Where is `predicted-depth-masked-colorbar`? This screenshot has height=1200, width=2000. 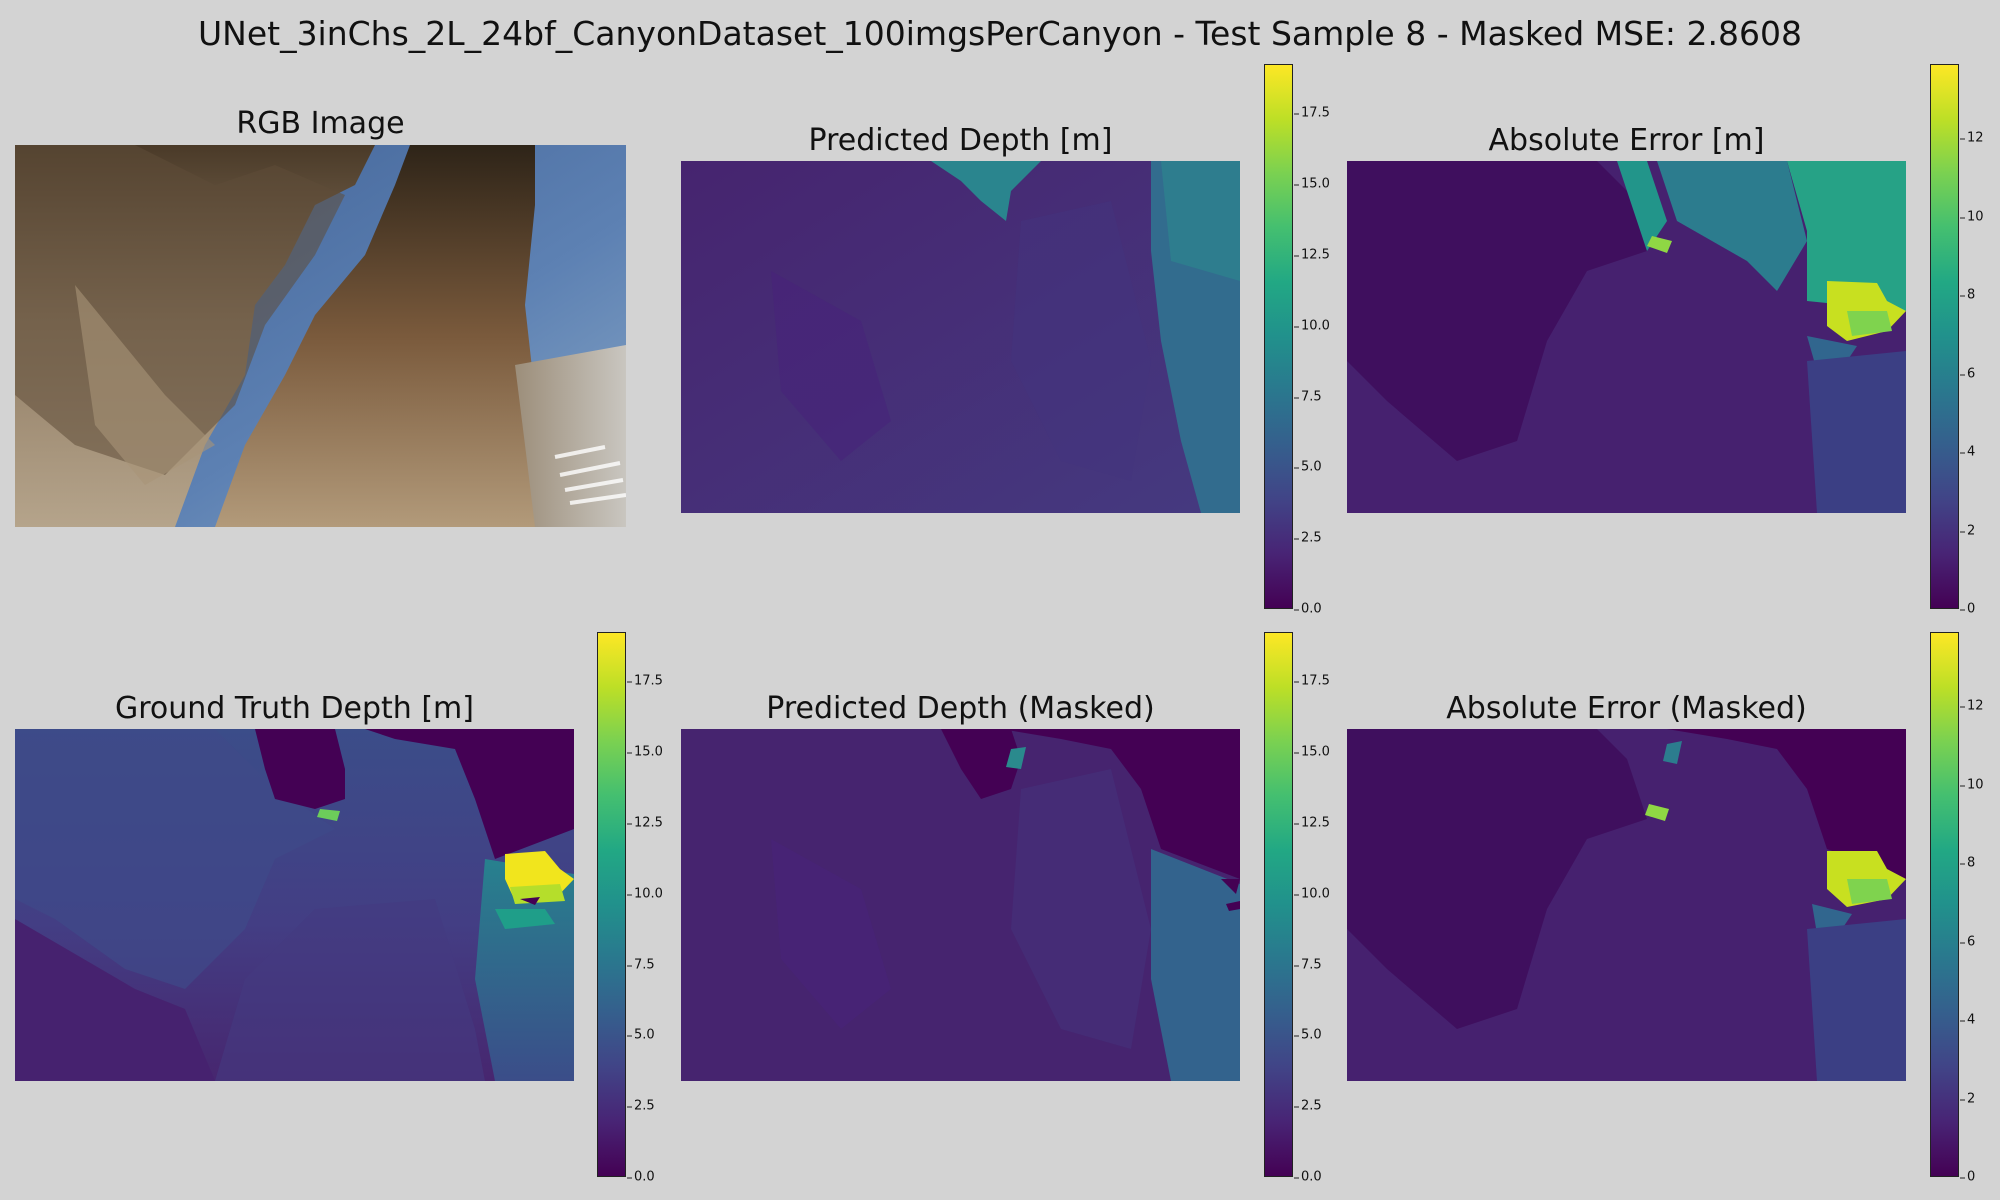
predicted-depth-masked-colorbar is located at coordinates (1278, 904).